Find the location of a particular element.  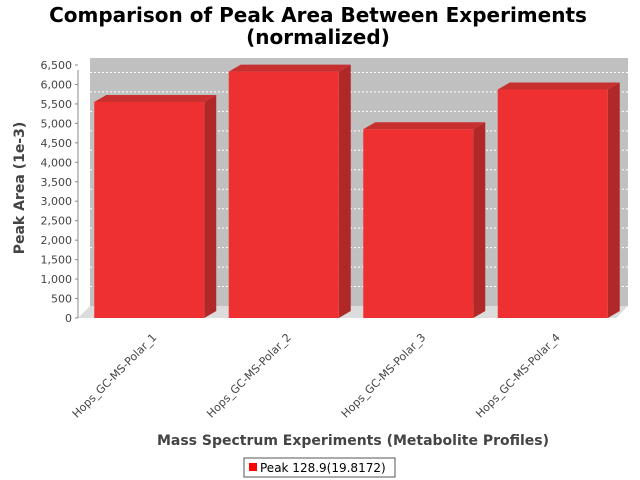

y-tick-label: 1,500 is located at coordinates (57, 260).